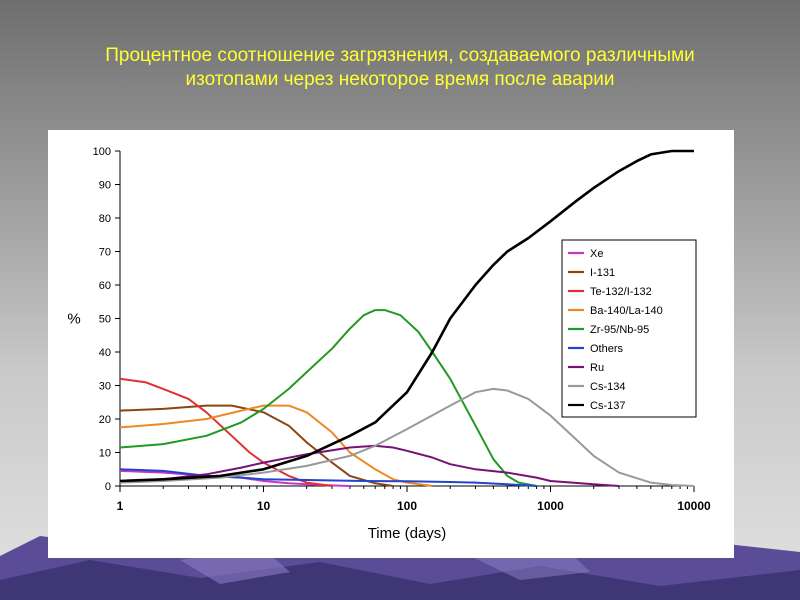 This screenshot has width=800, height=600. I want to click on y-axis-label: %, so click(73, 319).